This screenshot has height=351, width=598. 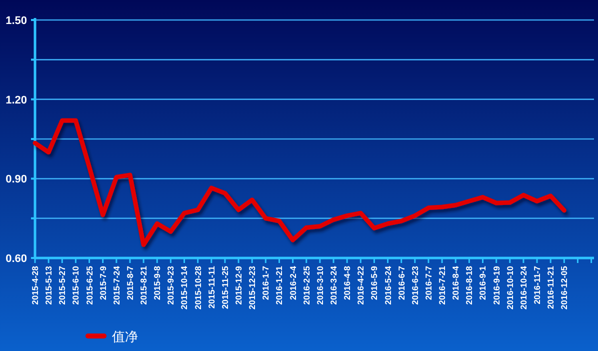 What do you see at coordinates (333, 285) in the screenshot?
I see `x-tick-label: 2016-3-24` at bounding box center [333, 285].